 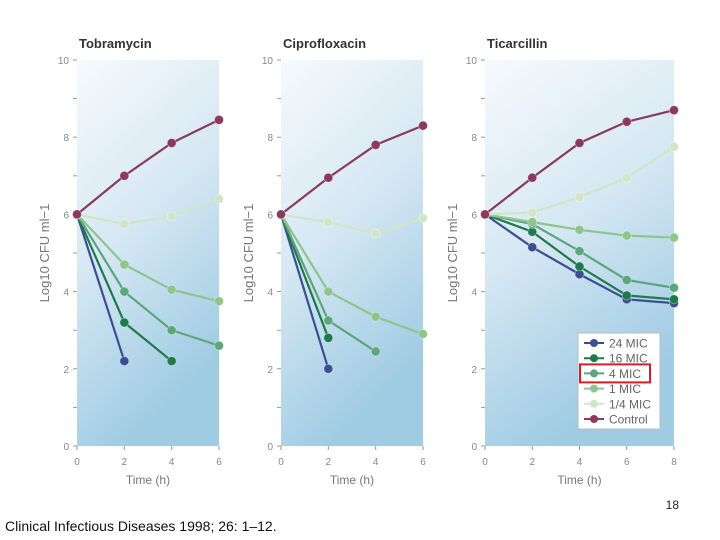 What do you see at coordinates (674, 462) in the screenshot?
I see `x-tick-label: 8` at bounding box center [674, 462].